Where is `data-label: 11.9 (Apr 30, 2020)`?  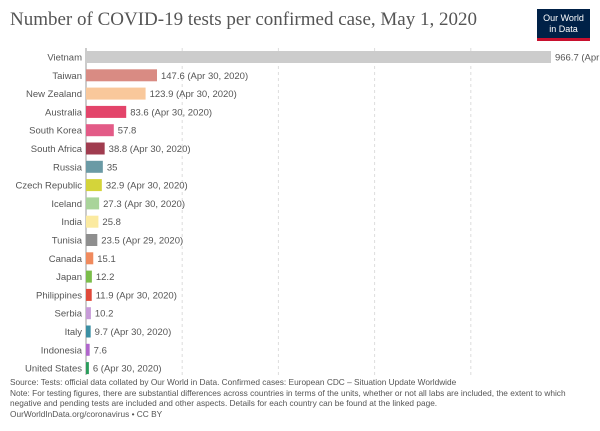 data-label: 11.9 (Apr 30, 2020) is located at coordinates (136, 295).